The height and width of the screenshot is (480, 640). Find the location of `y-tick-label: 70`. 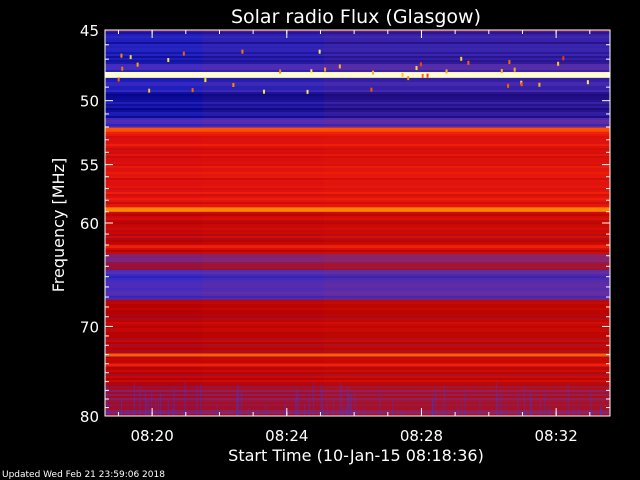

y-tick-label: 70 is located at coordinates (89, 327).